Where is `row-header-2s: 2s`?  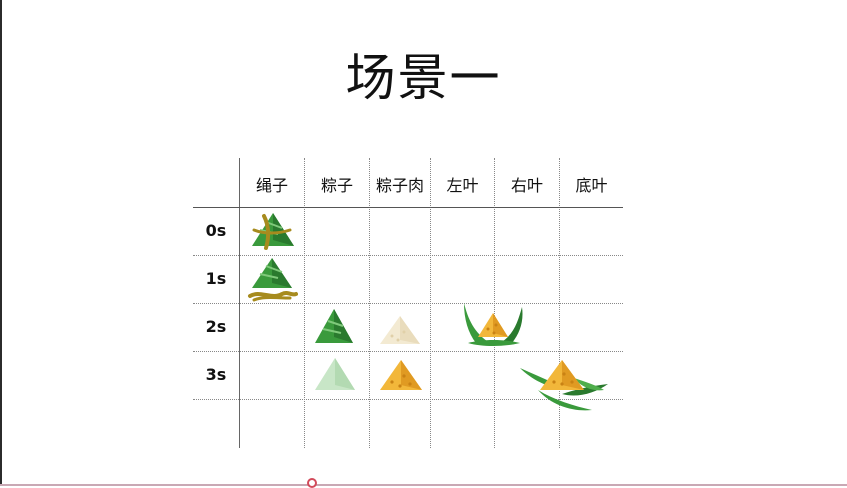 row-header-2s: 2s is located at coordinates (216, 326).